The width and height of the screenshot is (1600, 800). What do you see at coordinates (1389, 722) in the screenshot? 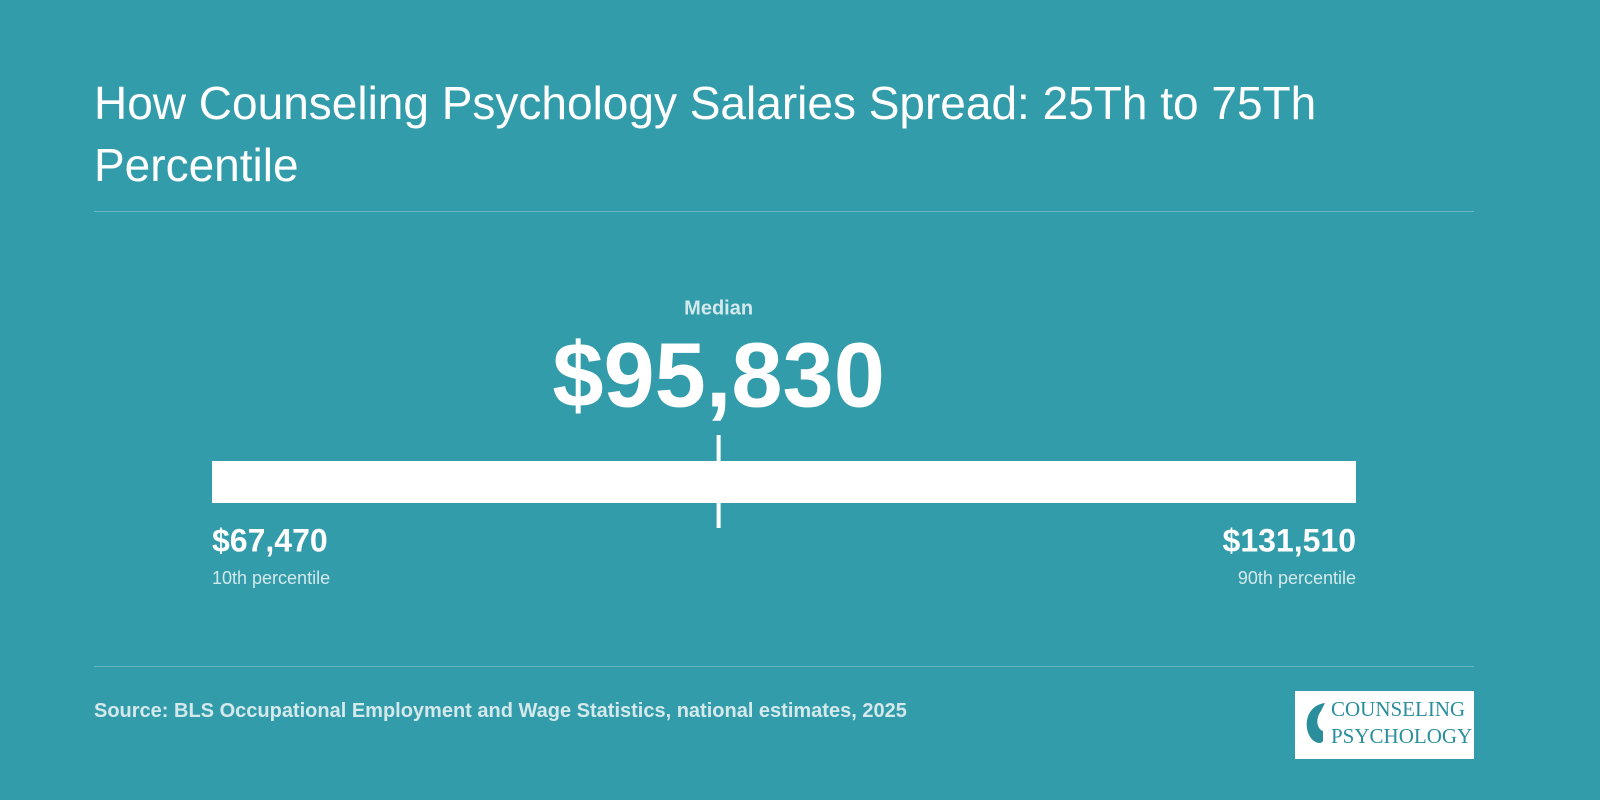
I see `logo-graphic: COUNSELING PSYCHOLOGY` at bounding box center [1389, 722].